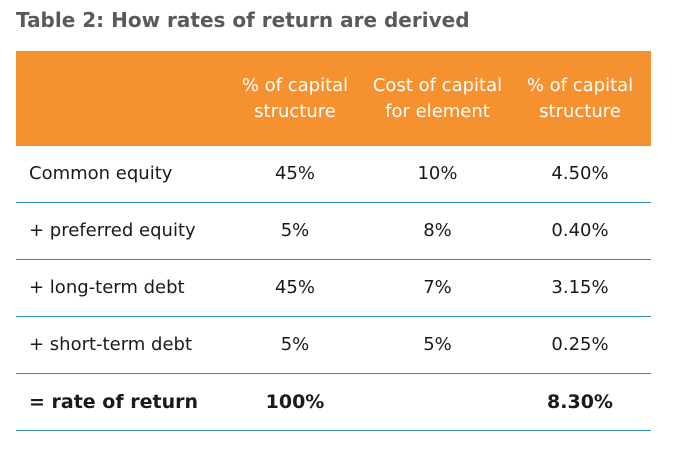 The width and height of the screenshot is (674, 461). I want to click on row-label: + long-term debt, so click(107, 287).